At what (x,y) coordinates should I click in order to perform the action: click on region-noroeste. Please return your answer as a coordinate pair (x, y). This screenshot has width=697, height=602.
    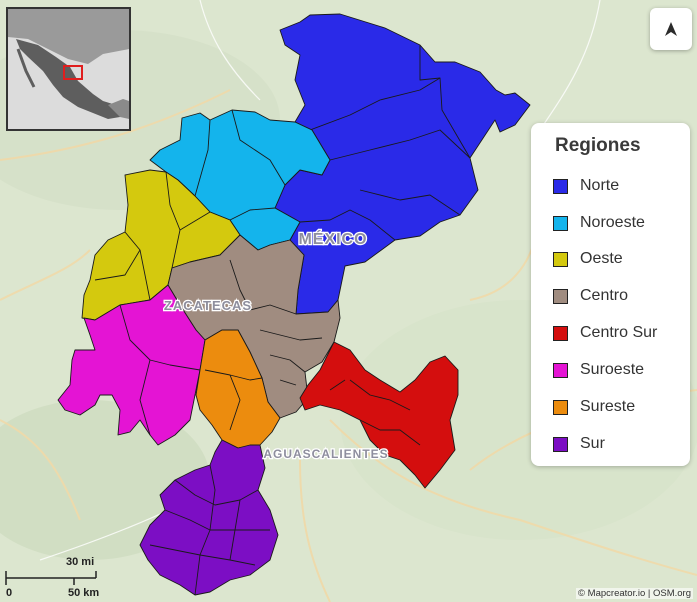
    Looking at the image, I should click on (240, 180).